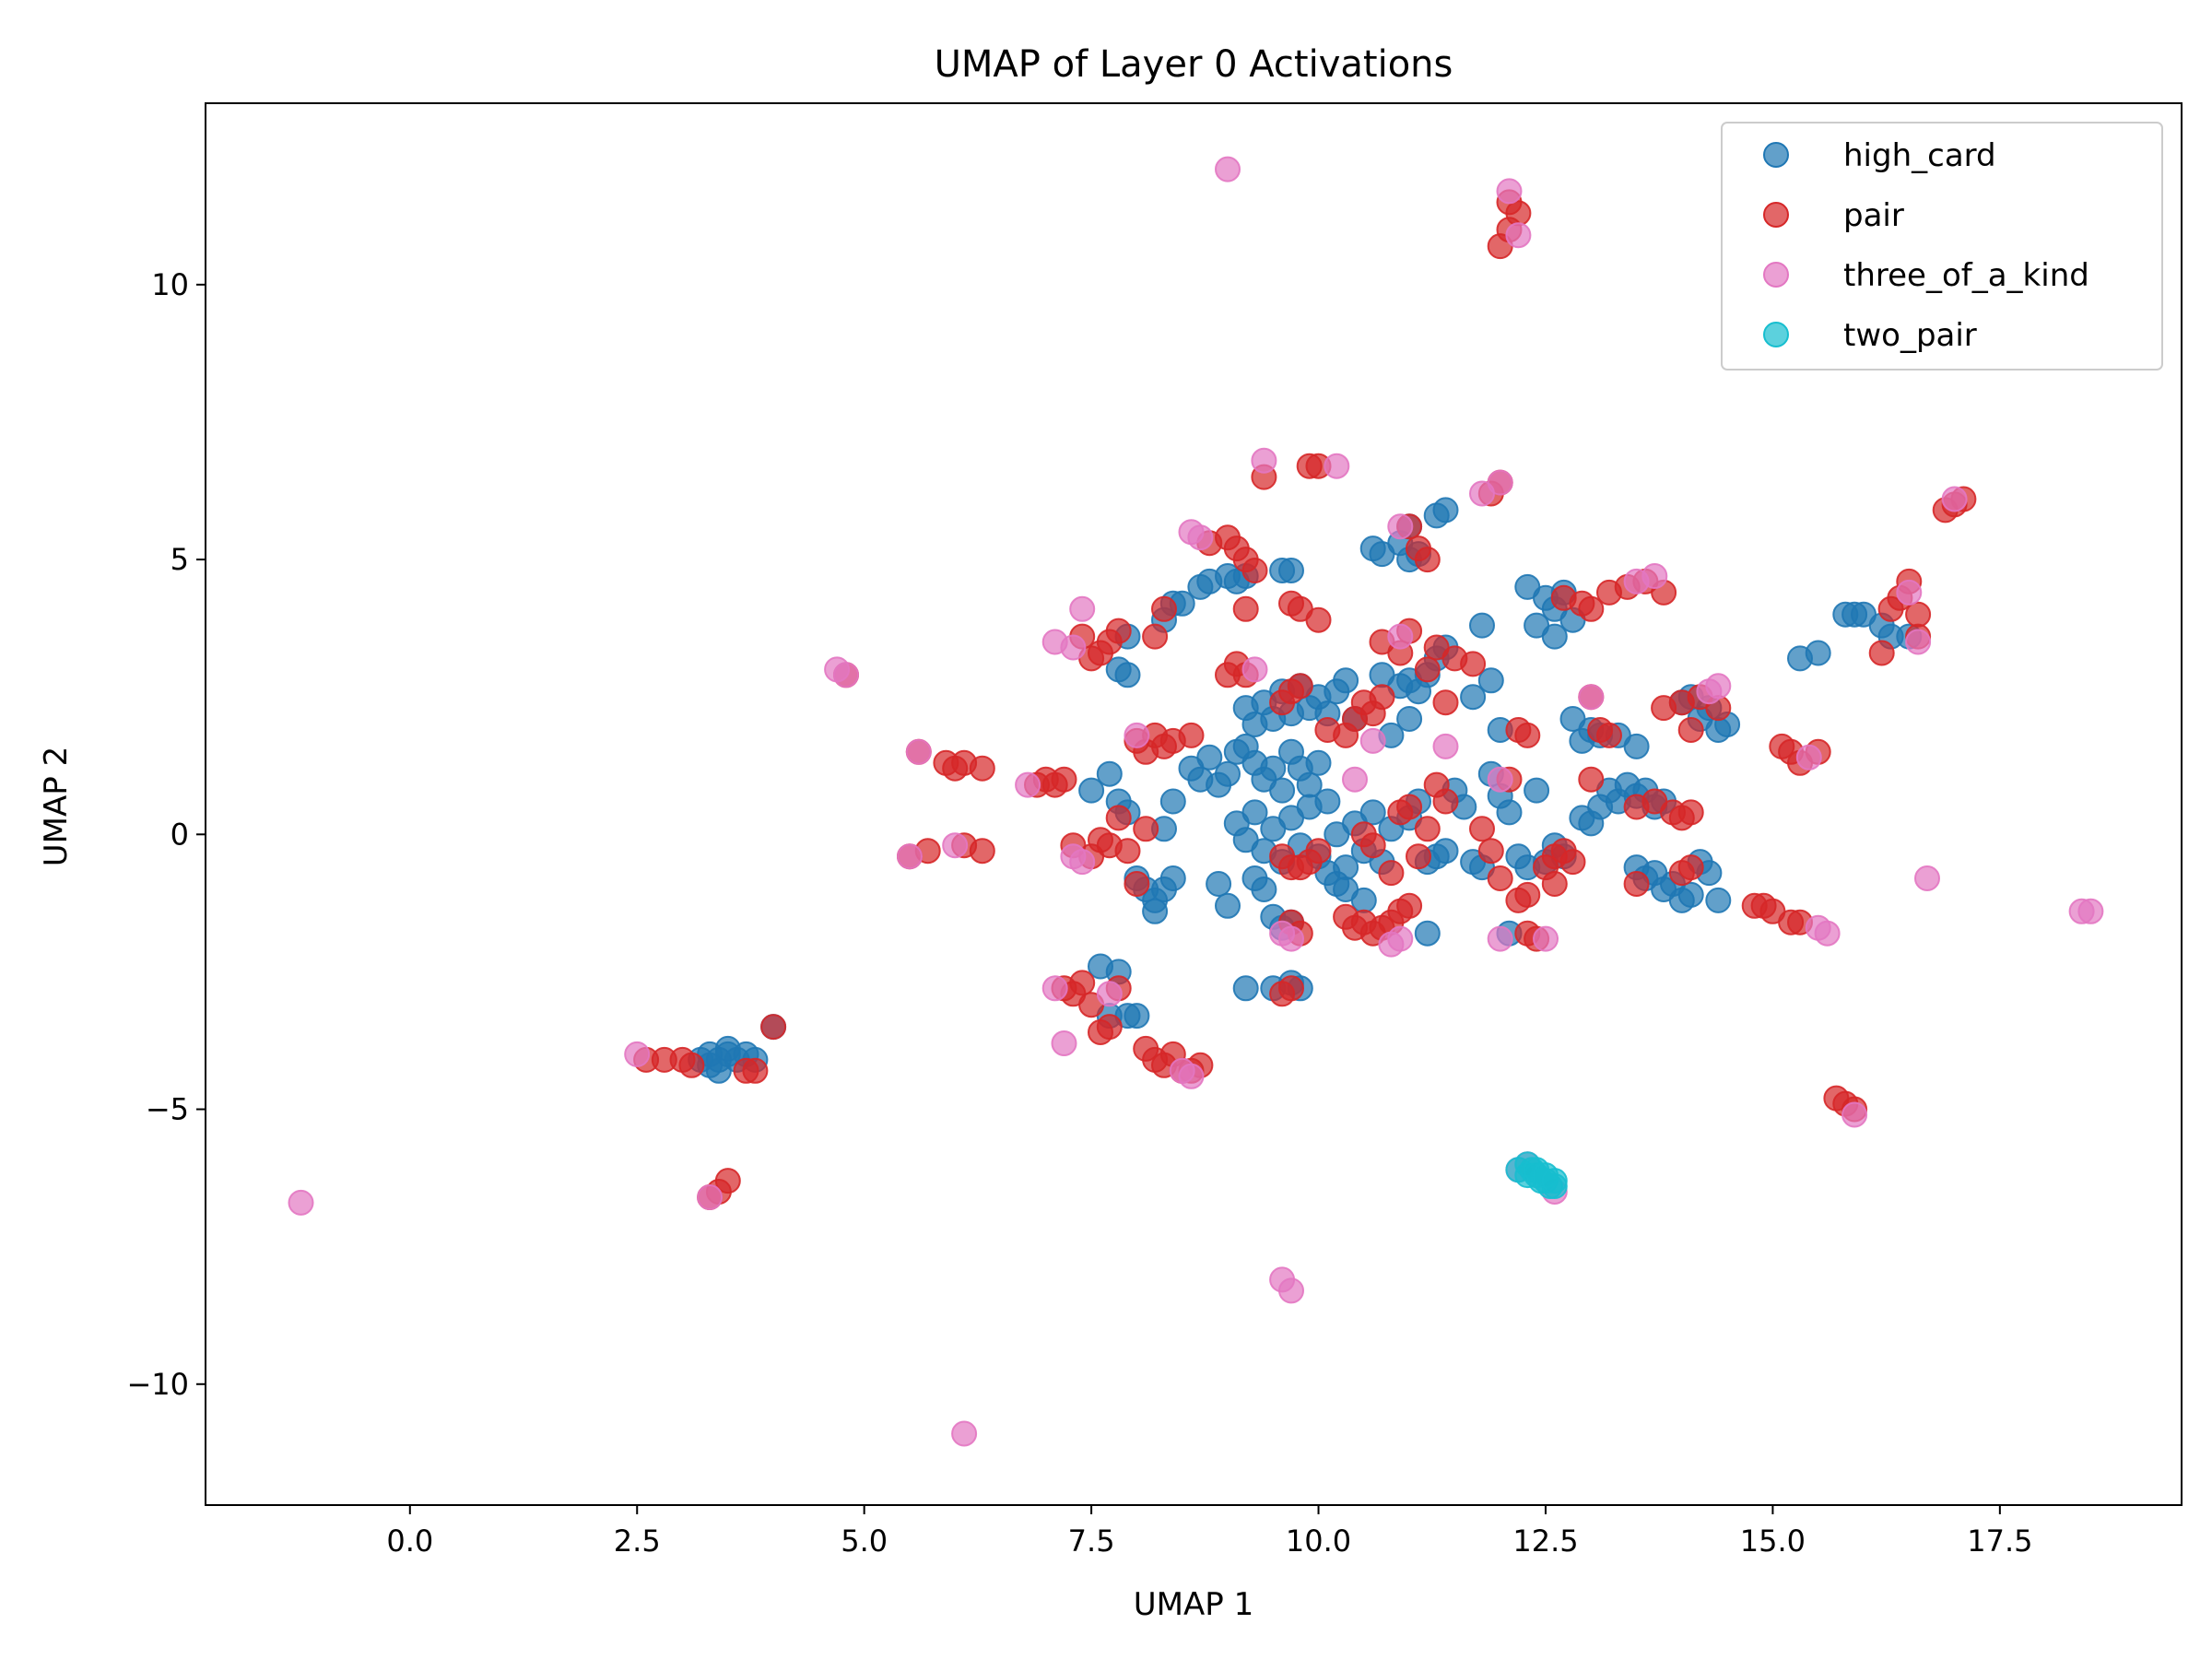  Describe the element at coordinates (637, 1541) in the screenshot. I see `x-tick-label: 2.5` at that location.